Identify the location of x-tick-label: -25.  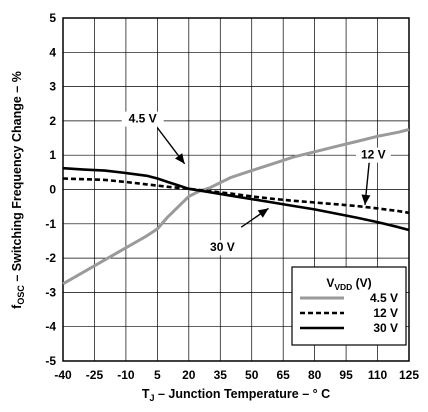
(95, 375).